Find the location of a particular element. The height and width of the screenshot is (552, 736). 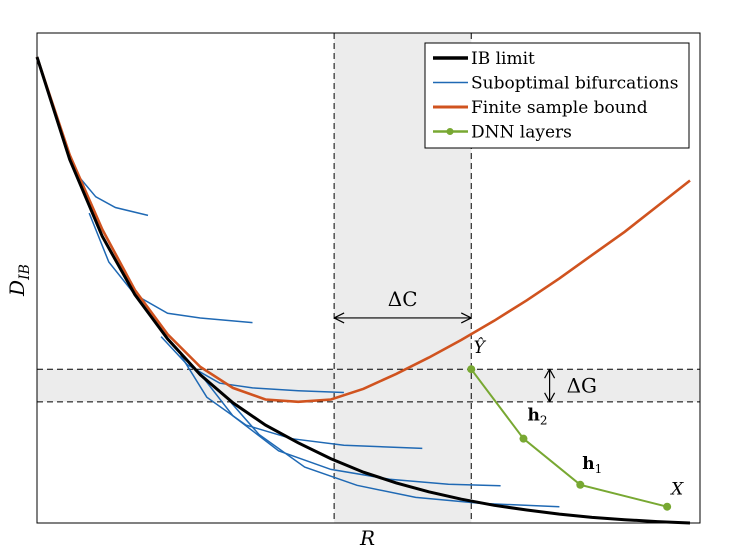

dnn-layer-label-3: X is located at coordinates (676, 490).